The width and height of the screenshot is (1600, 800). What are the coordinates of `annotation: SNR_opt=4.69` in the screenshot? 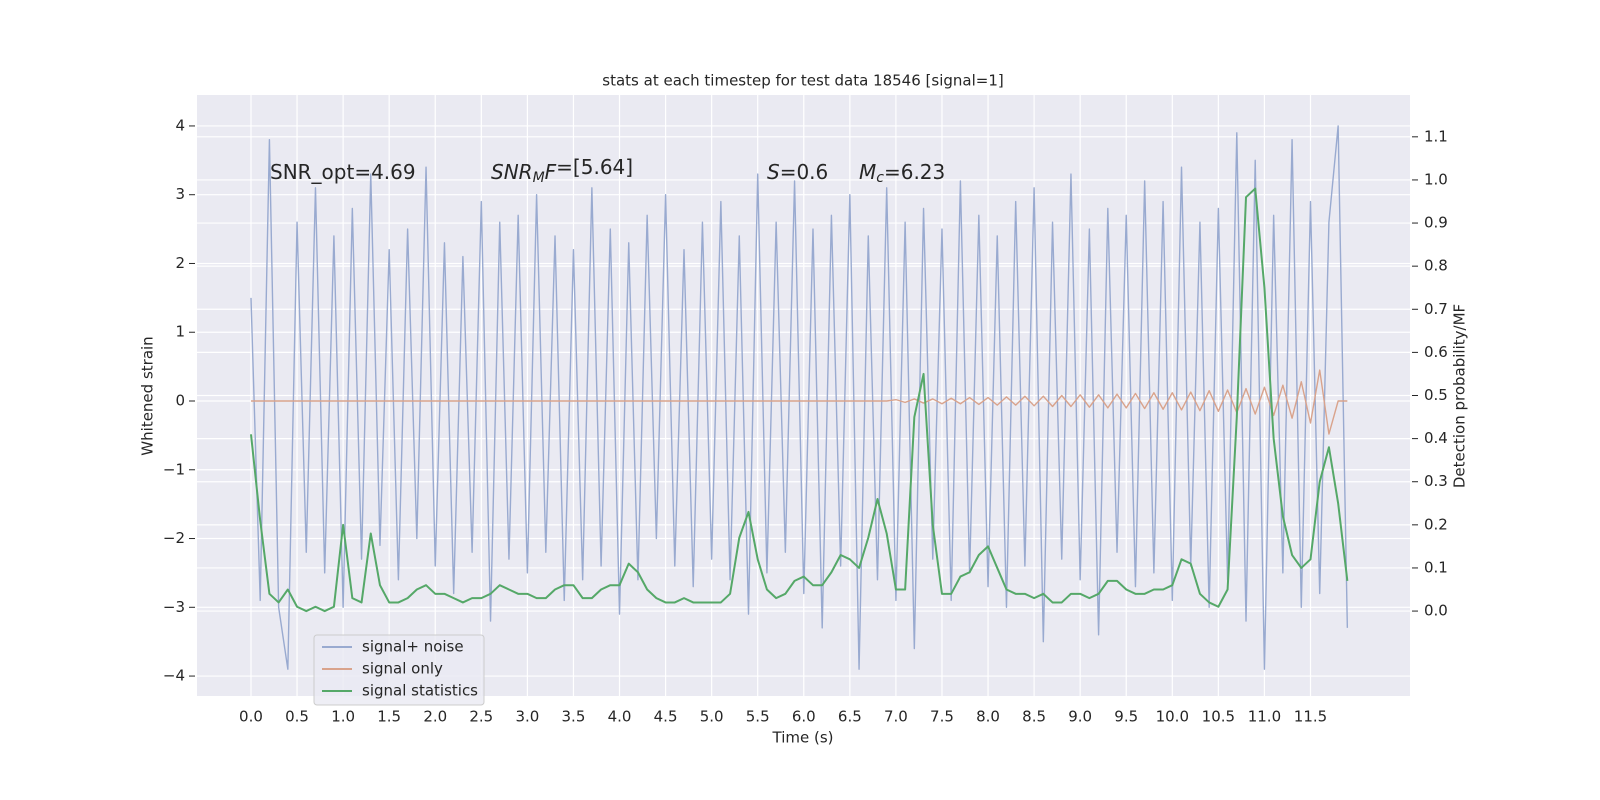 It's located at (343, 172).